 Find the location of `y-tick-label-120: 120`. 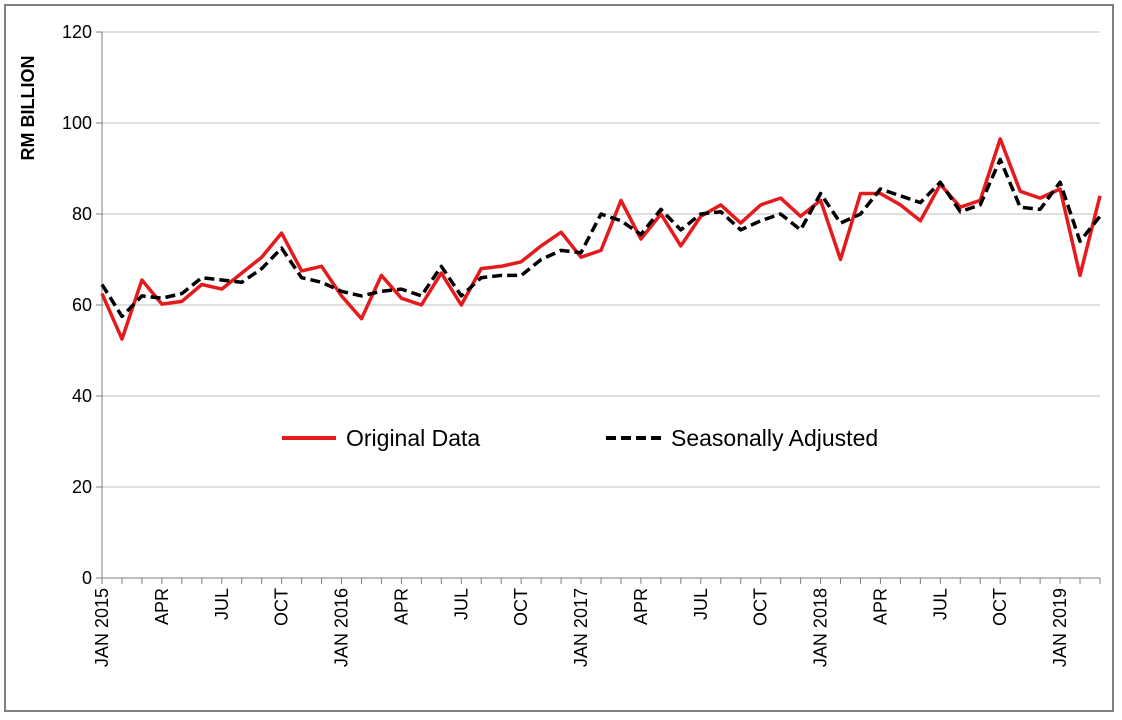

y-tick-label-120: 120 is located at coordinates (77, 32).